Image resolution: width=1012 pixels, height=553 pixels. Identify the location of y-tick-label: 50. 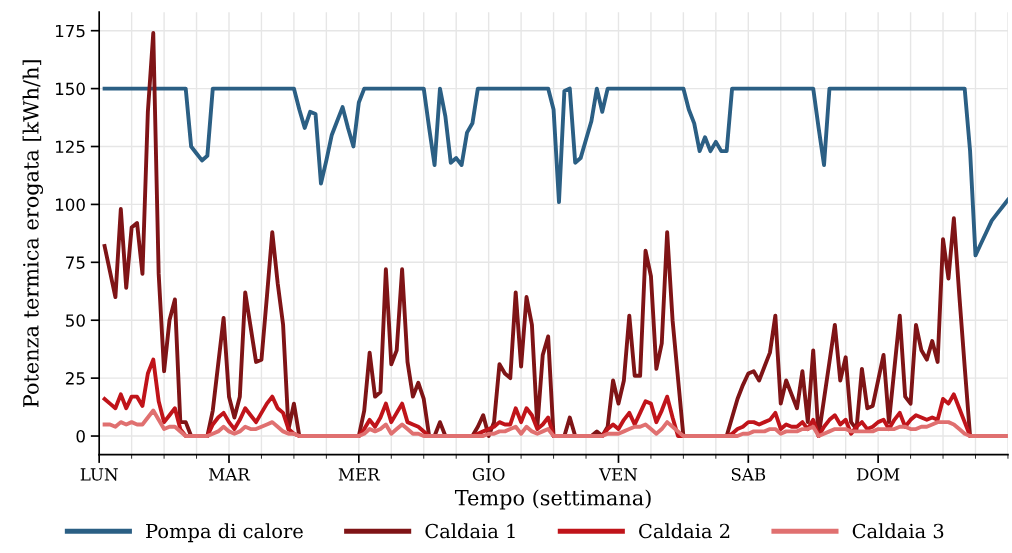
(75, 320).